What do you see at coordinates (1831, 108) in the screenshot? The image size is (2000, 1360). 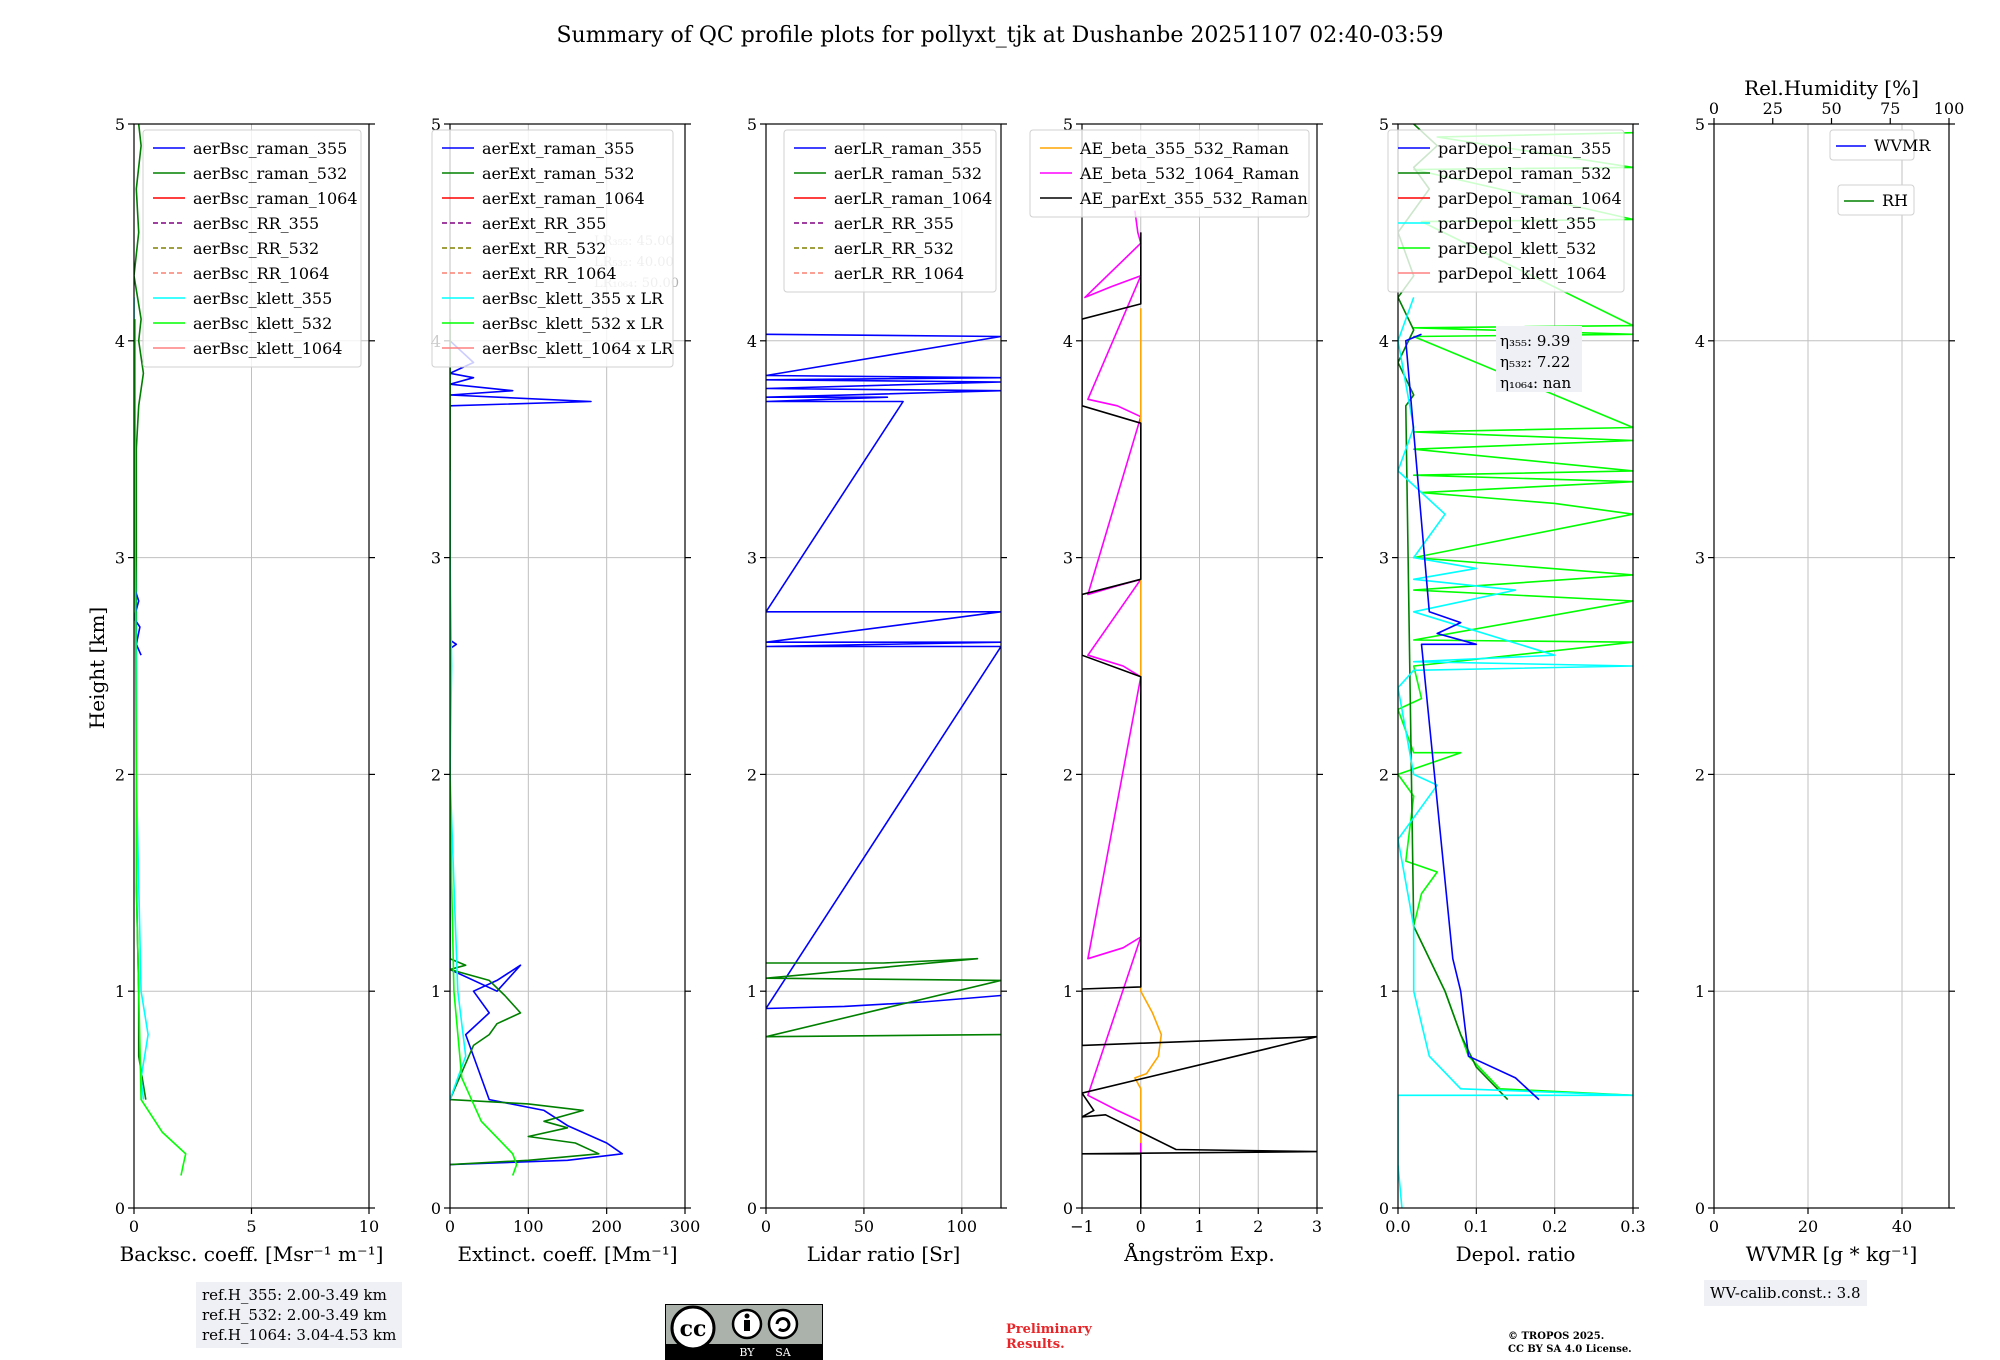 I see `top-tick-label: 50` at bounding box center [1831, 108].